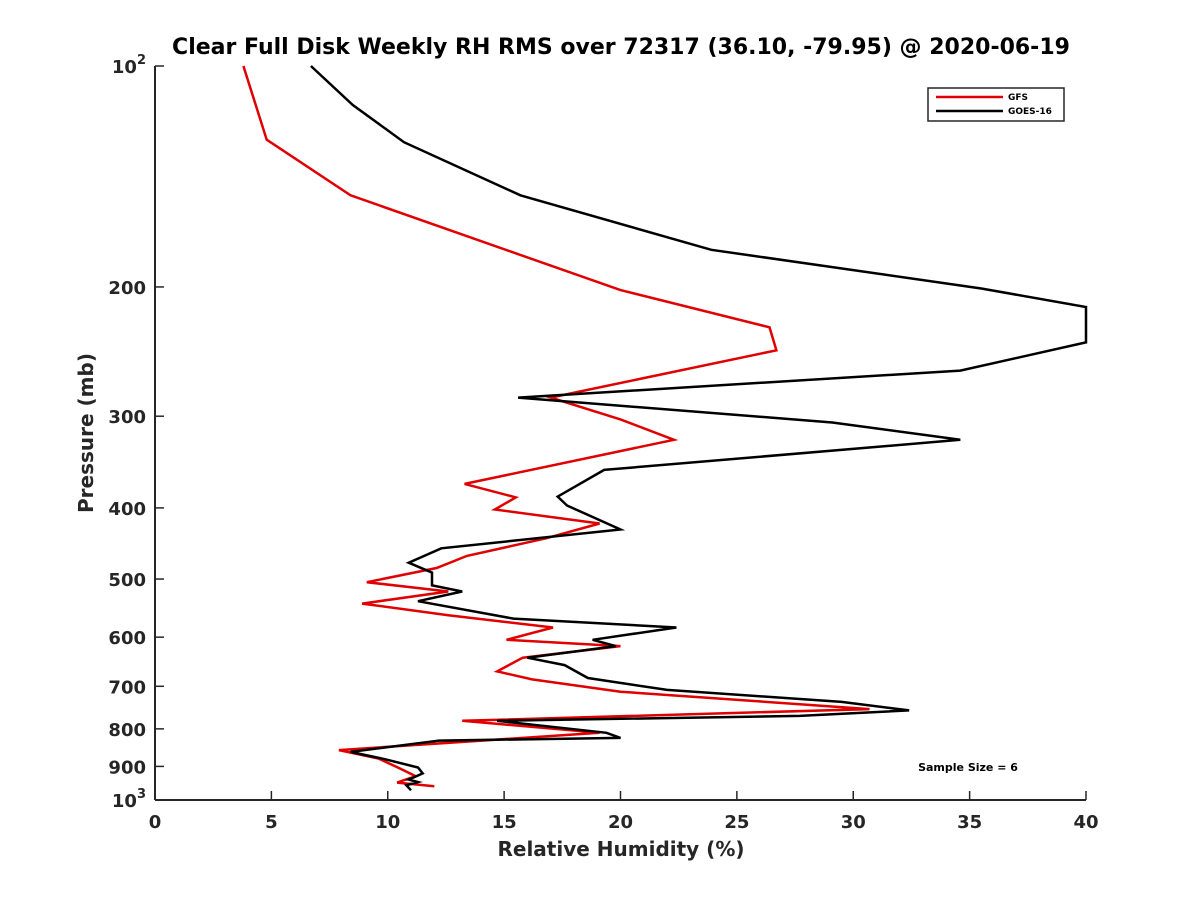  What do you see at coordinates (127, 580) in the screenshot?
I see `y-tick-label: 500` at bounding box center [127, 580].